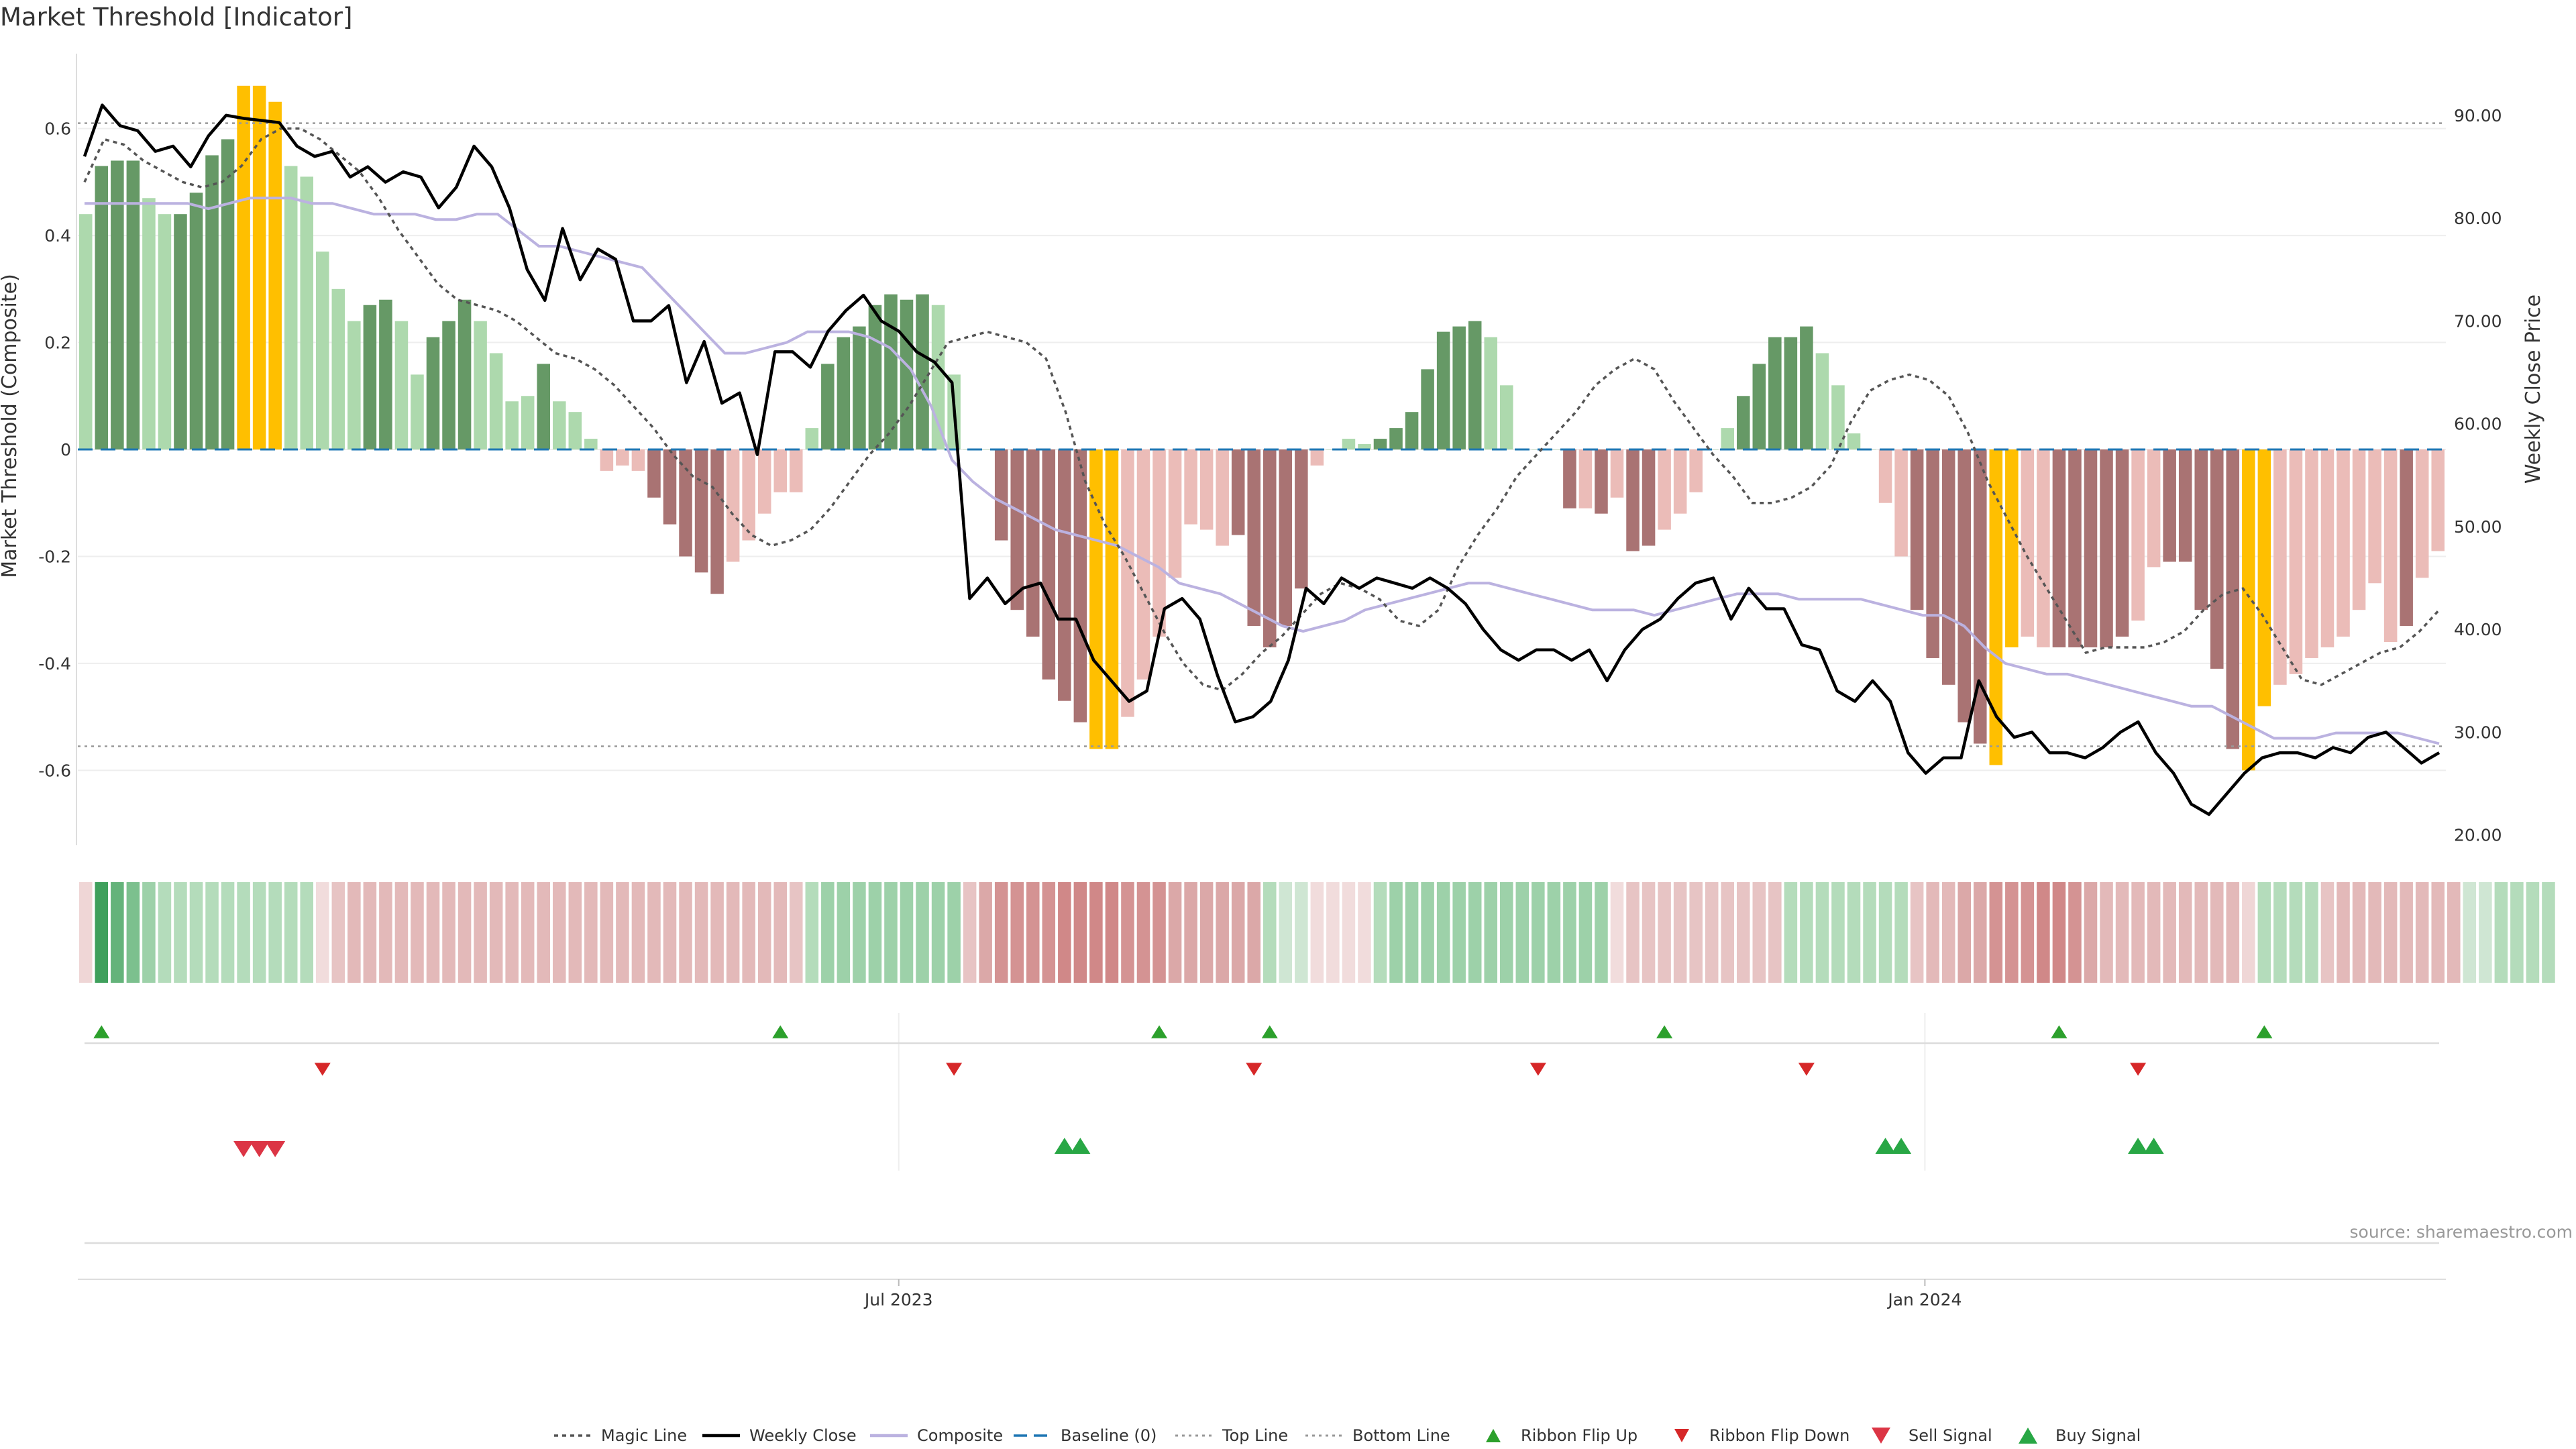 Image resolution: width=2576 pixels, height=1449 pixels. Describe the element at coordinates (2478, 424) in the screenshot. I see `right-tick-label: 60.00` at that location.